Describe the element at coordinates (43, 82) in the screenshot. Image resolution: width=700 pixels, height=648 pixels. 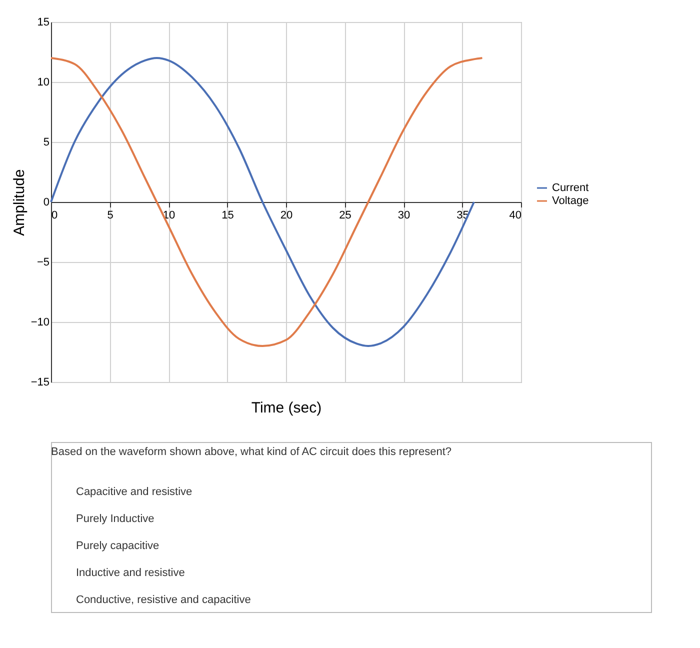
I see `y-tick-label: 10` at that location.